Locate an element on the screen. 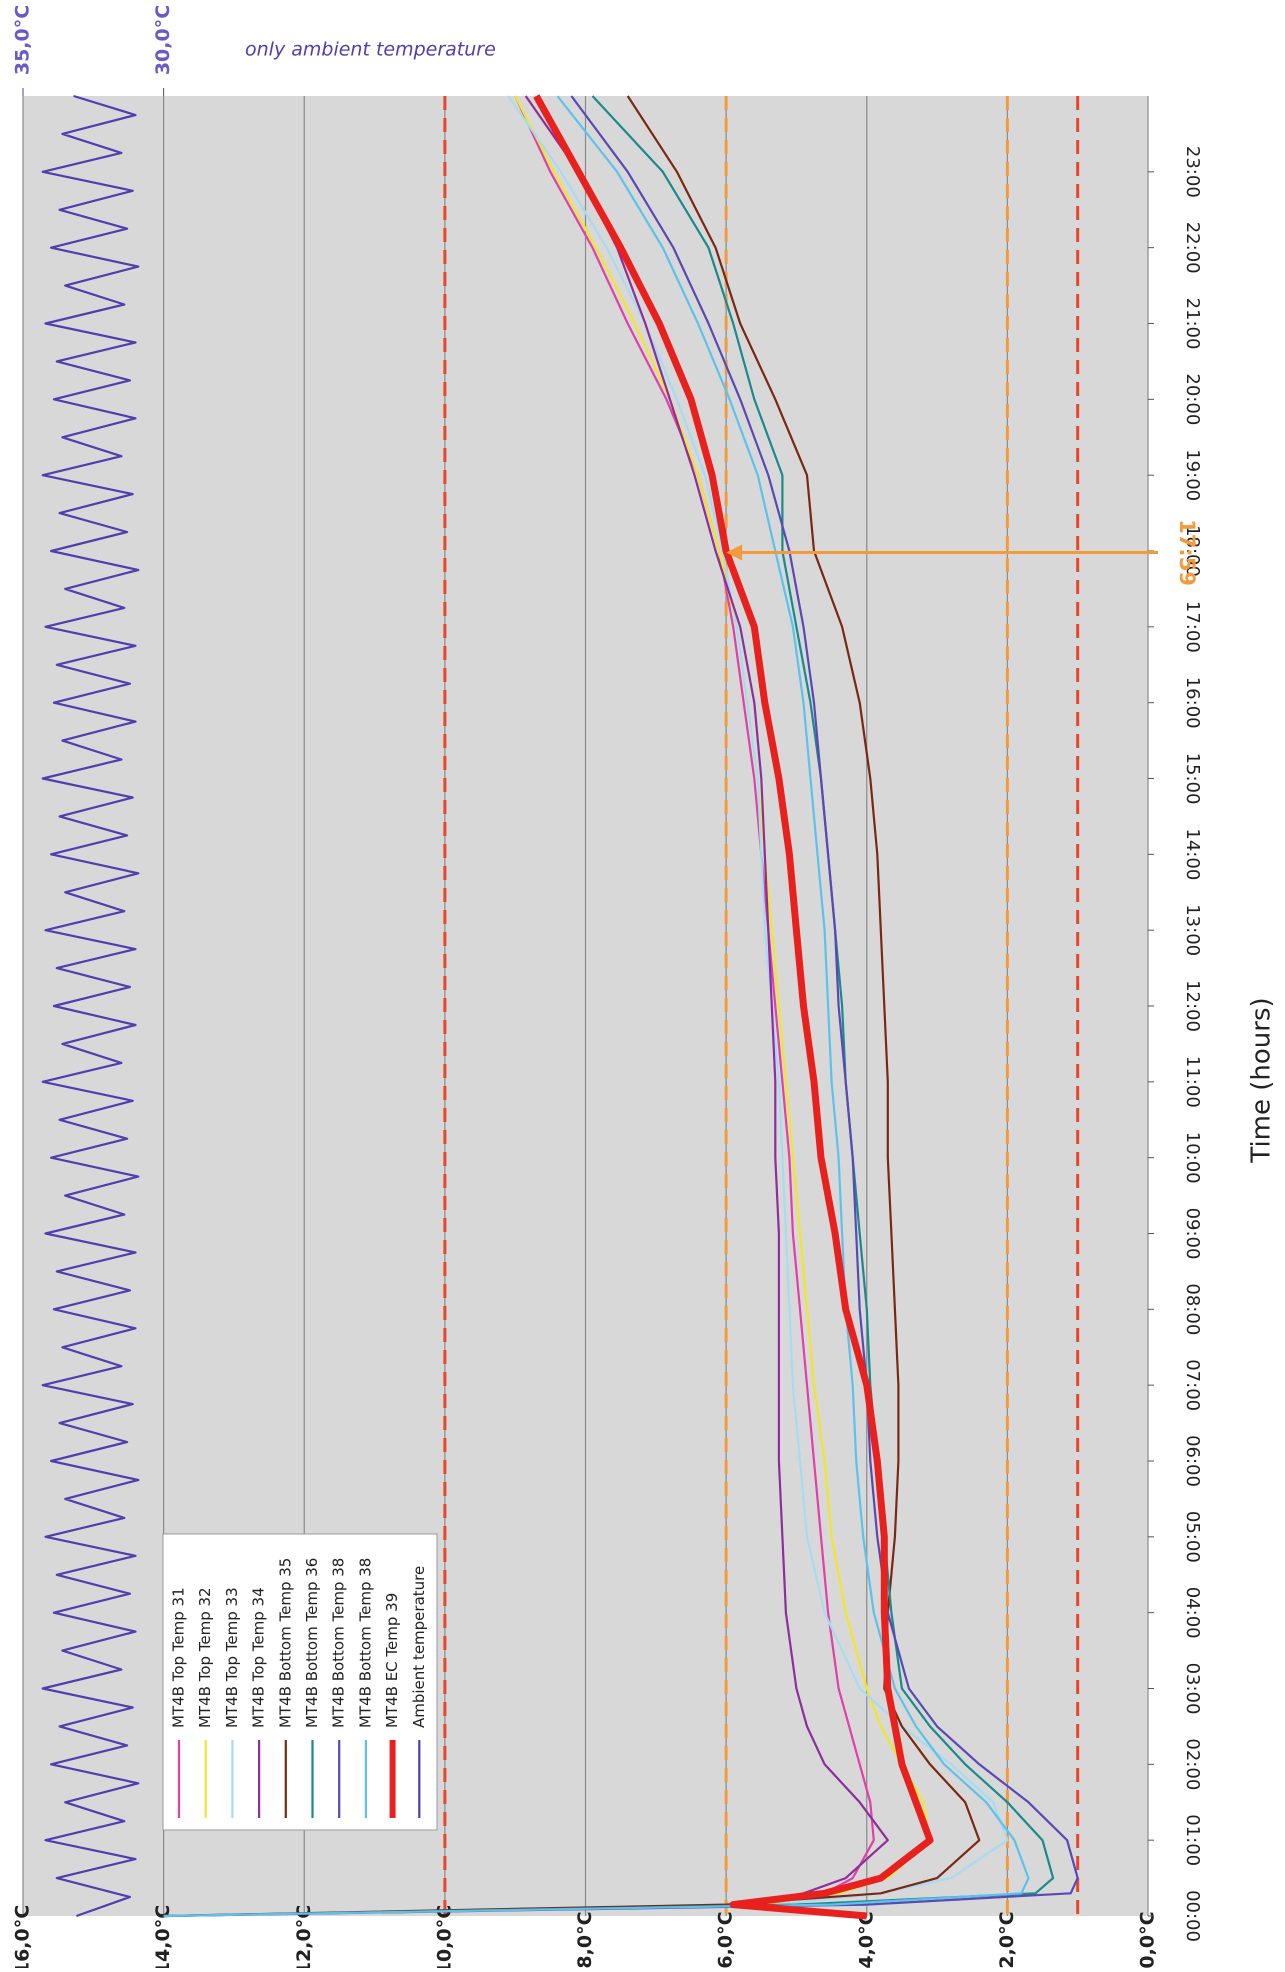 This screenshot has height=1972, width=1285. x-tick-label: 21:00 is located at coordinates (1192, 324).